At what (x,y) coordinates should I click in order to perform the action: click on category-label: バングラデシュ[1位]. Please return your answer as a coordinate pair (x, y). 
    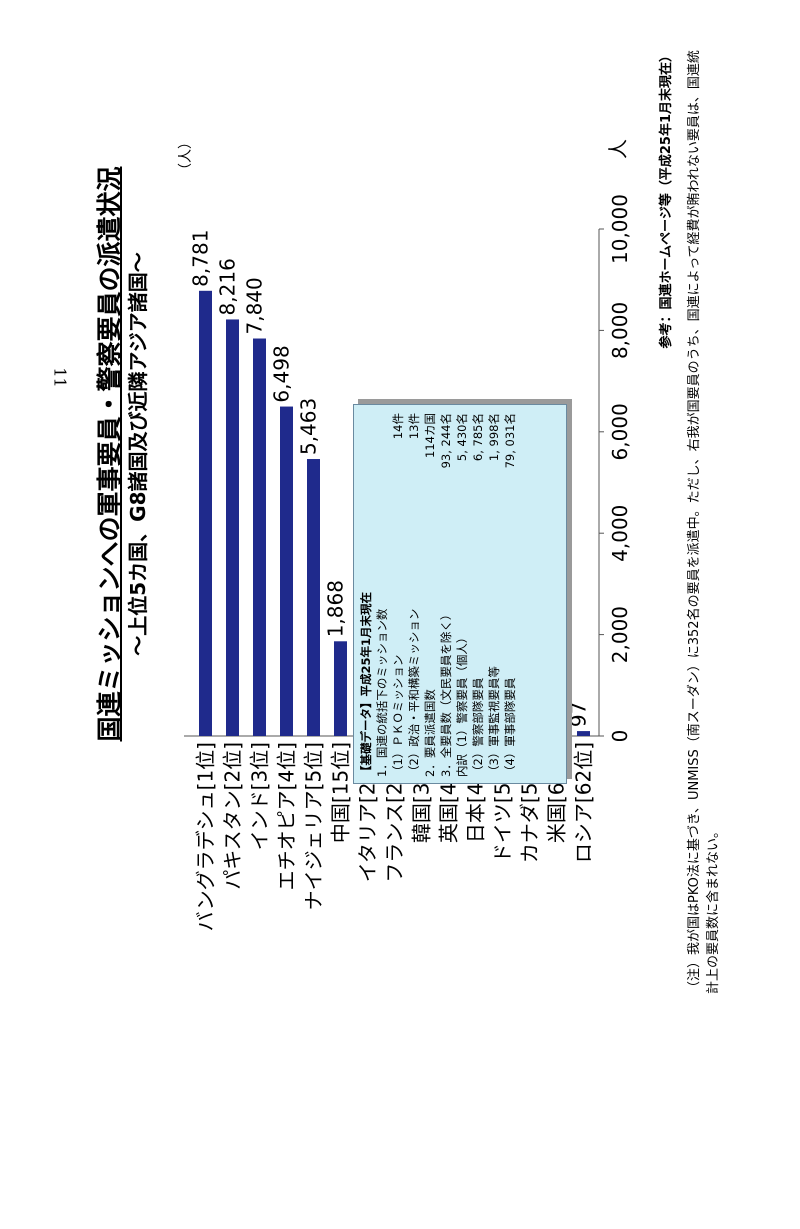
    Looking at the image, I should click on (206, 836).